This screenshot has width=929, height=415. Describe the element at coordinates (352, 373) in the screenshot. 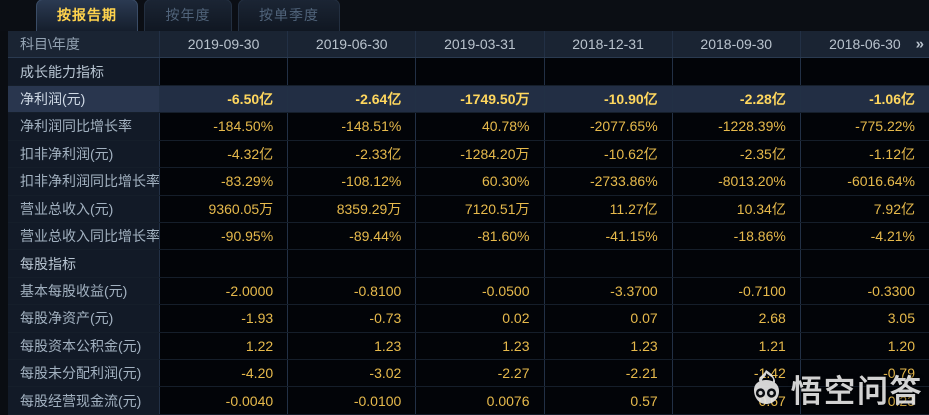

I see `cell-value: -3.02` at that location.